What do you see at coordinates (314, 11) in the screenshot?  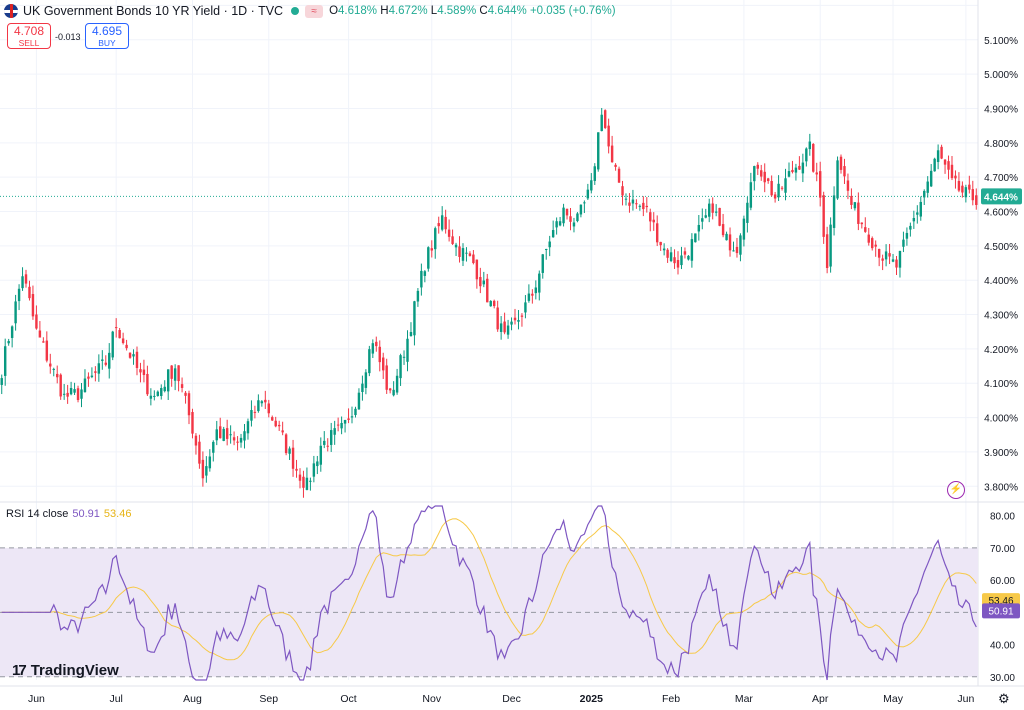 I see `compare-wave-icon: ≈` at bounding box center [314, 11].